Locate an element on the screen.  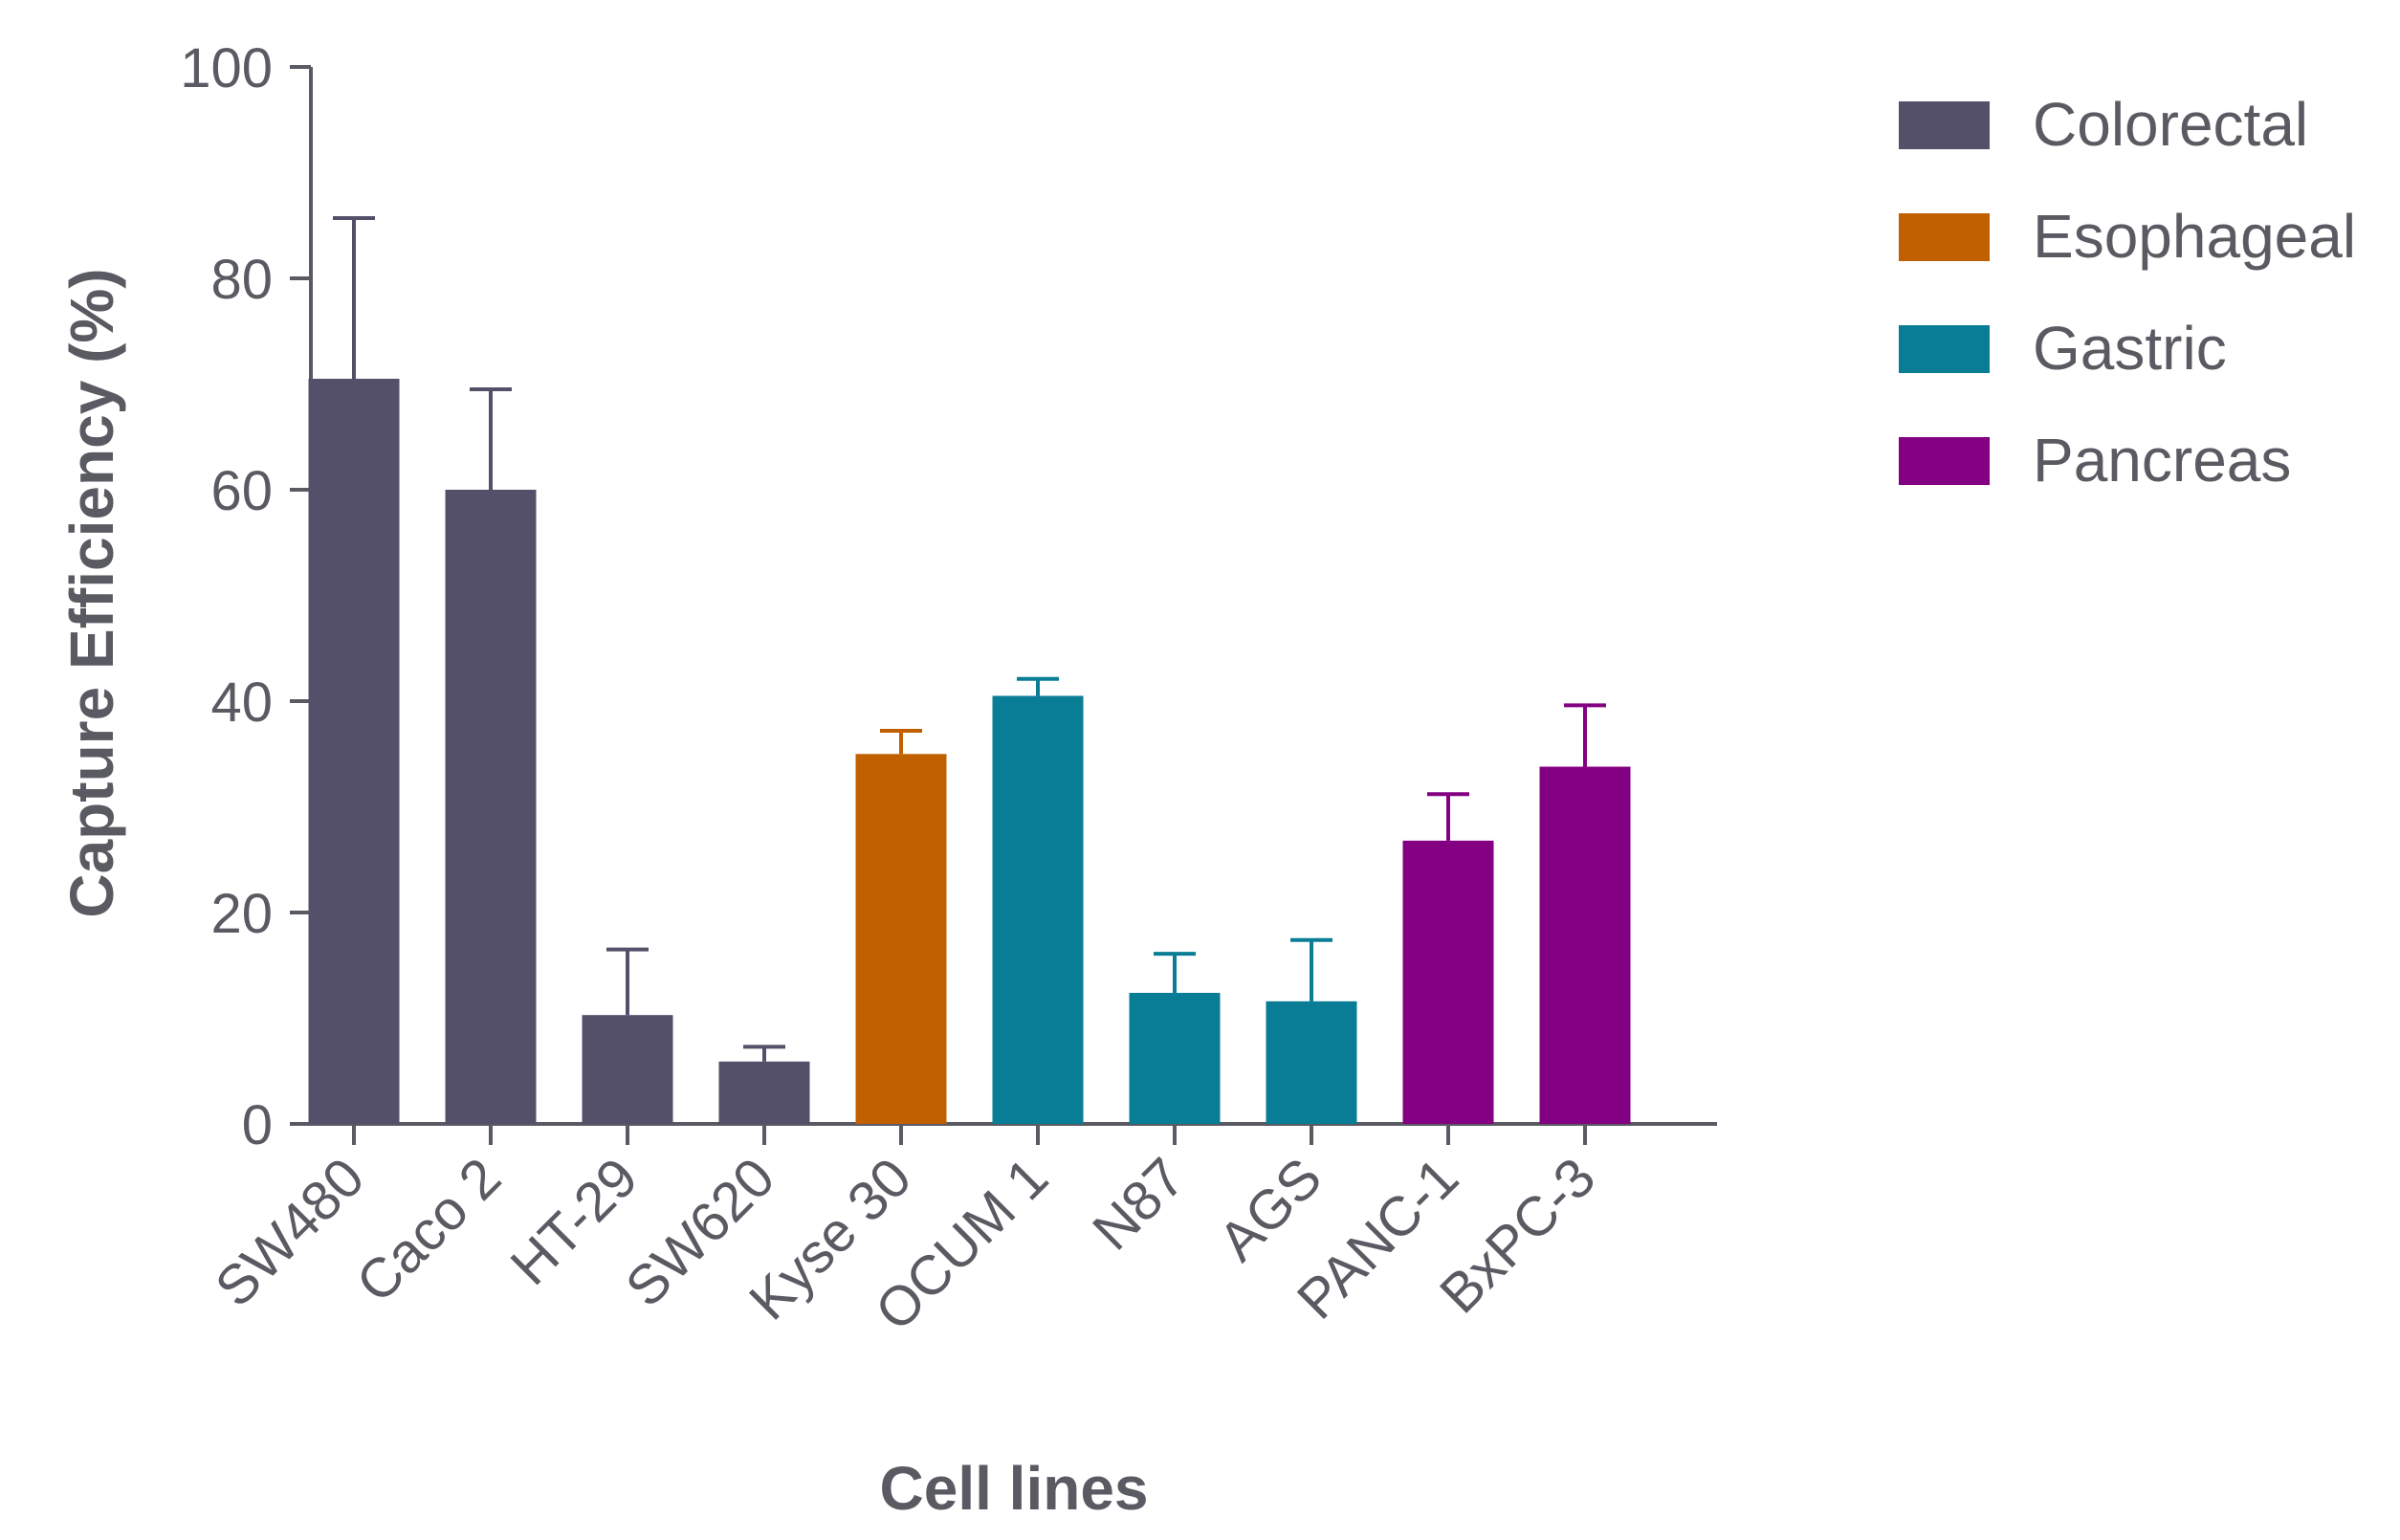
x-tick-label: BxPC-3 is located at coordinates (1517, 1235).